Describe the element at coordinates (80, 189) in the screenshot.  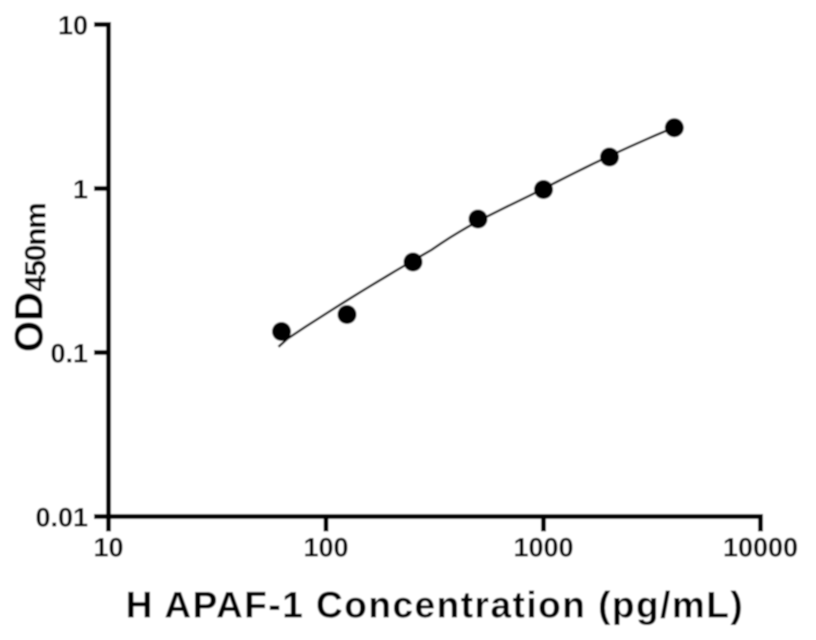
I see `svg-text: 1` at that location.